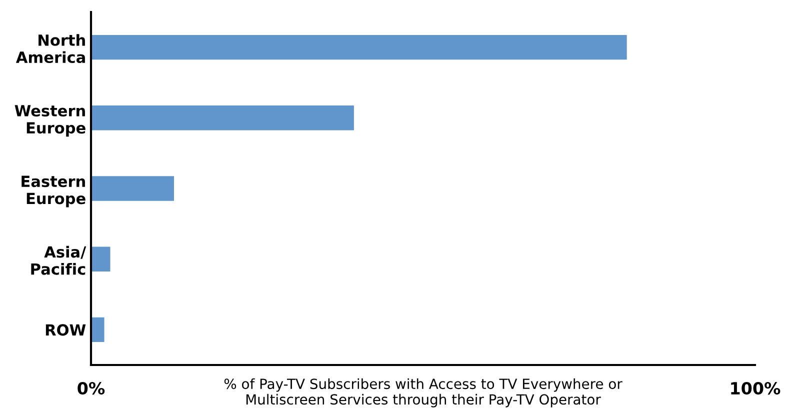 This screenshot has height=415, width=794. Describe the element at coordinates (58, 260) in the screenshot. I see `y-tick-label: Asia/ Pacific` at that location.